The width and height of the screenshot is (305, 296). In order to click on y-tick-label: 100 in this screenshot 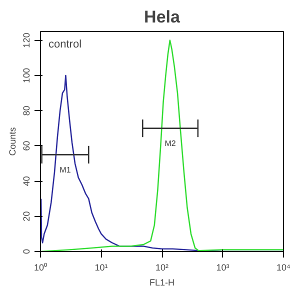, I will do `click(27, 76)`.